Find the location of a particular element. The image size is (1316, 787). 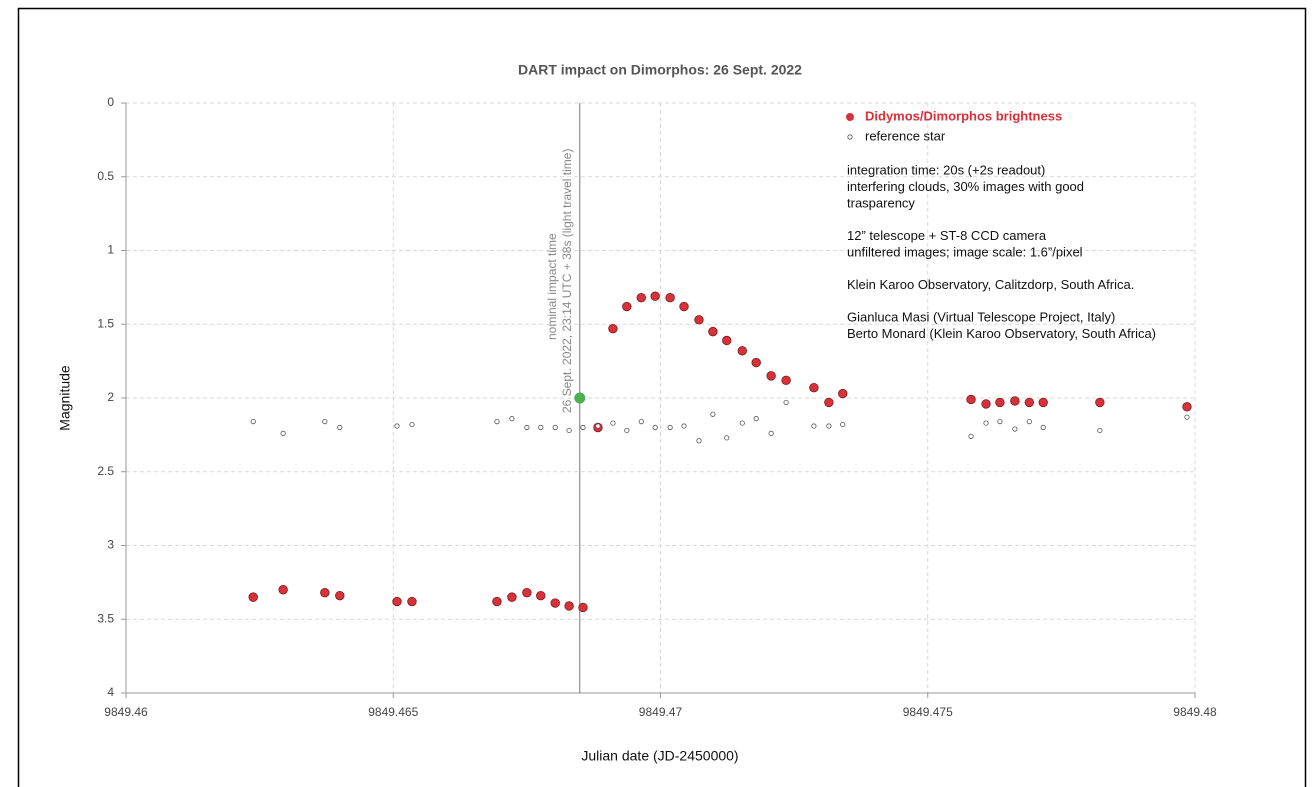

note-line: 12” telescope + ST-8 CCD camera is located at coordinates (947, 235).